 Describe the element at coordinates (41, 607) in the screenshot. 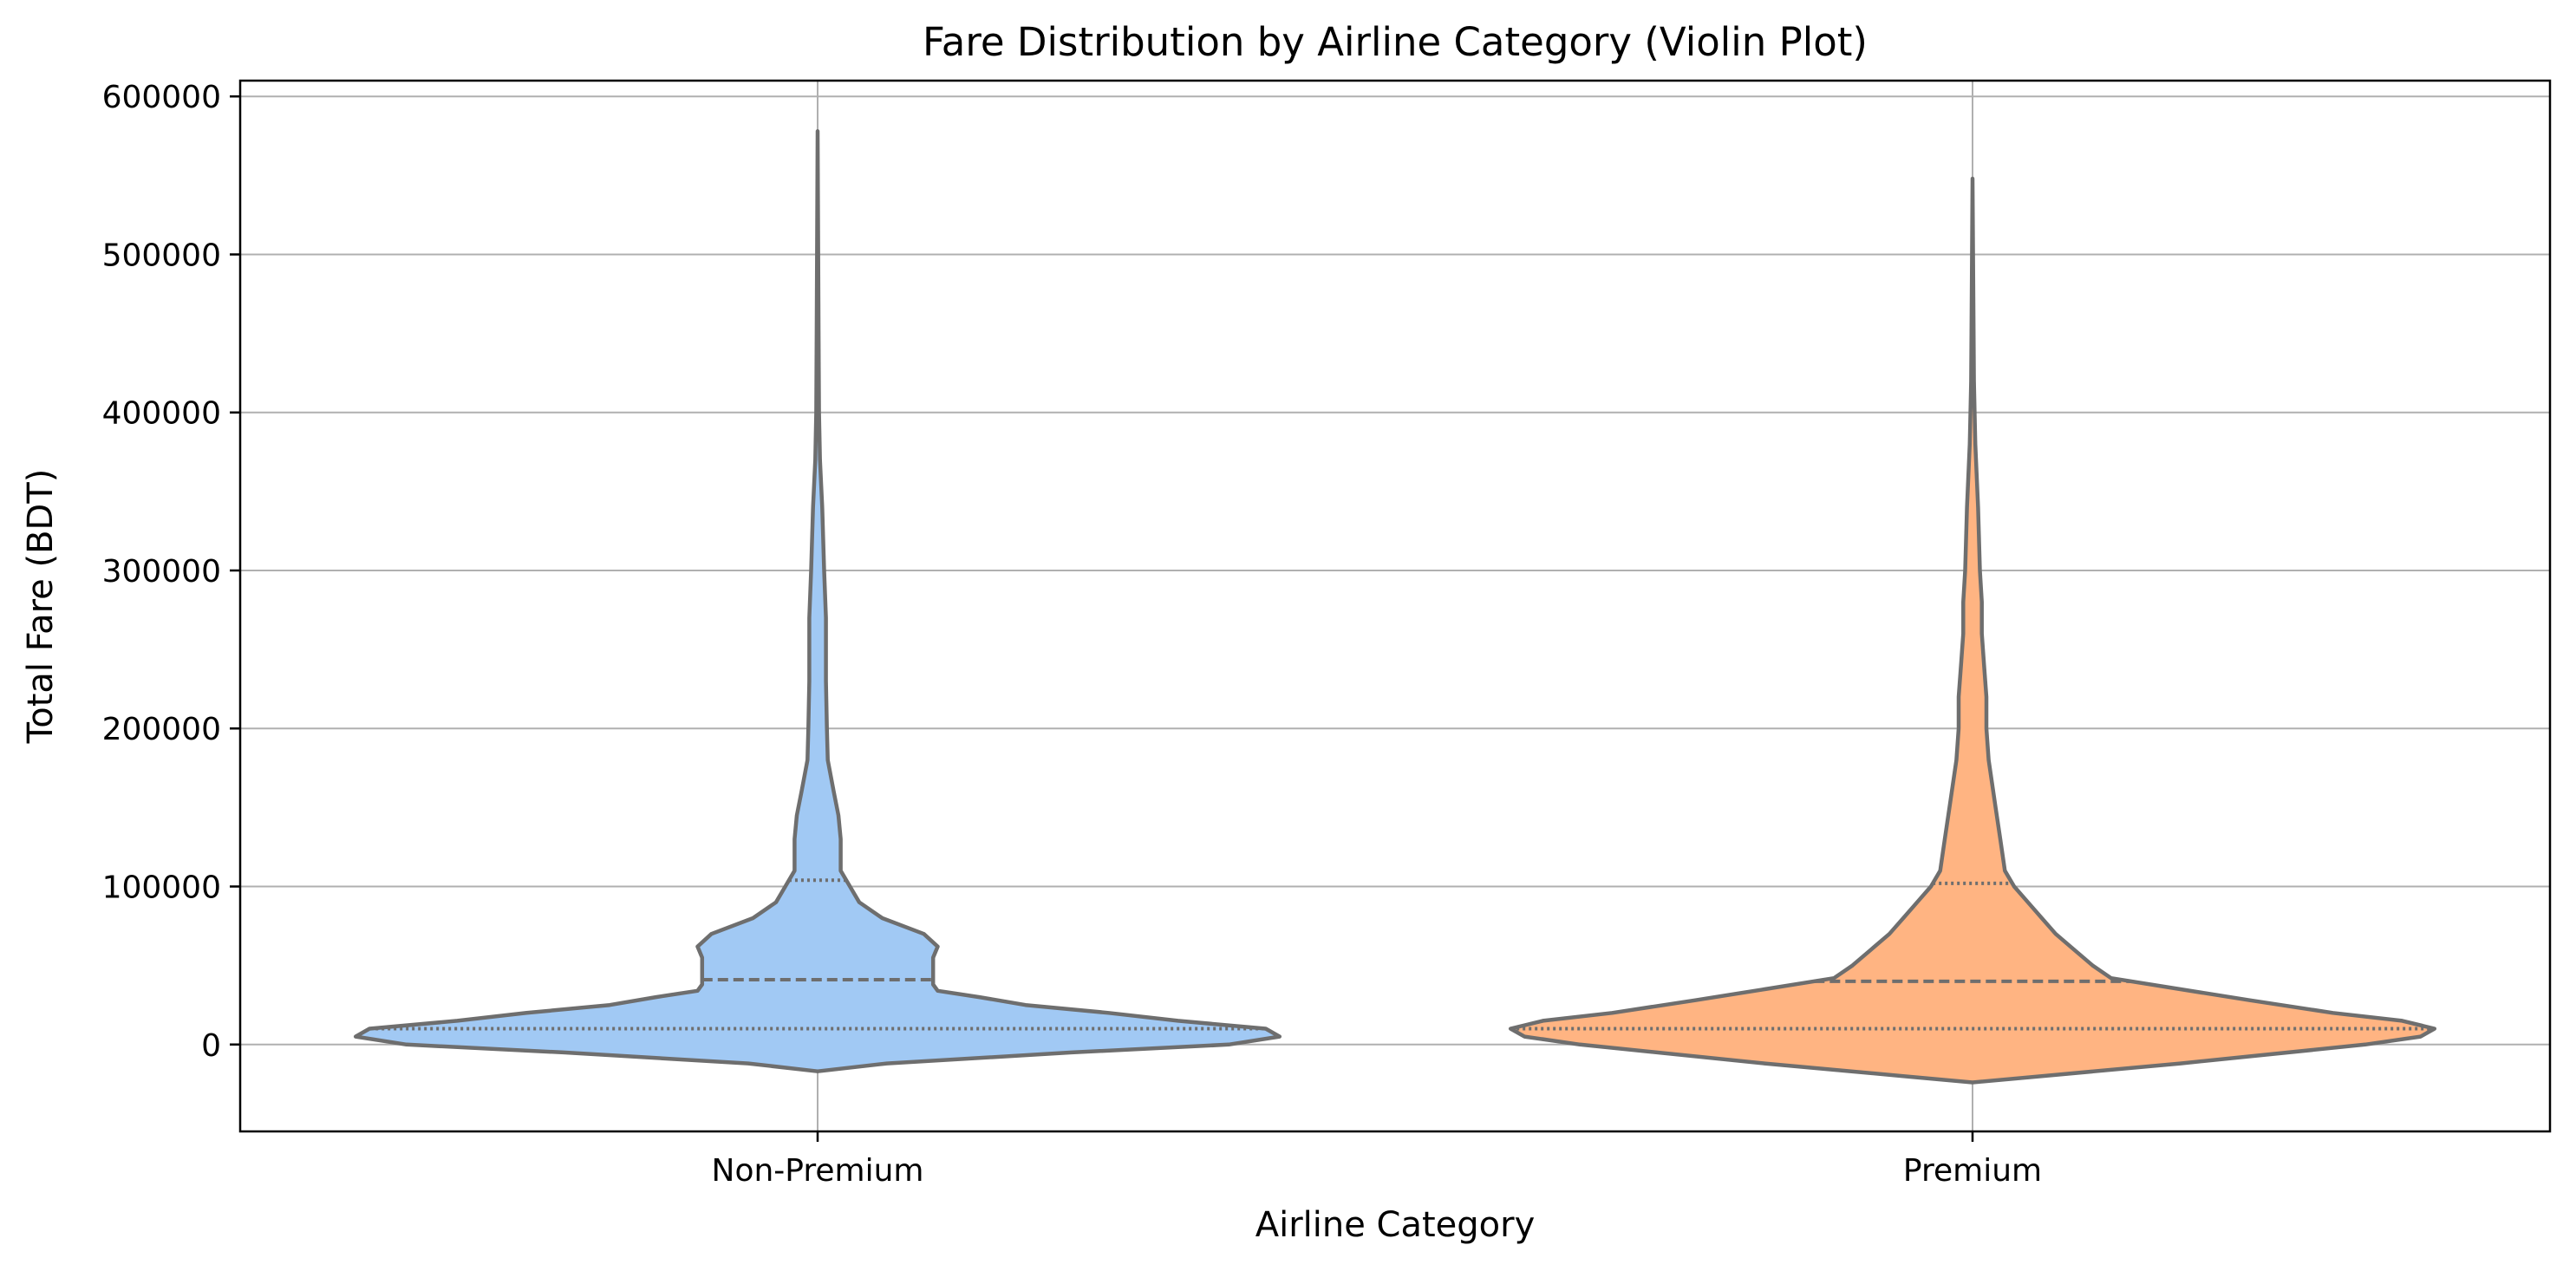

I see `y-axis-title: Total Fare (BDT)` at that location.